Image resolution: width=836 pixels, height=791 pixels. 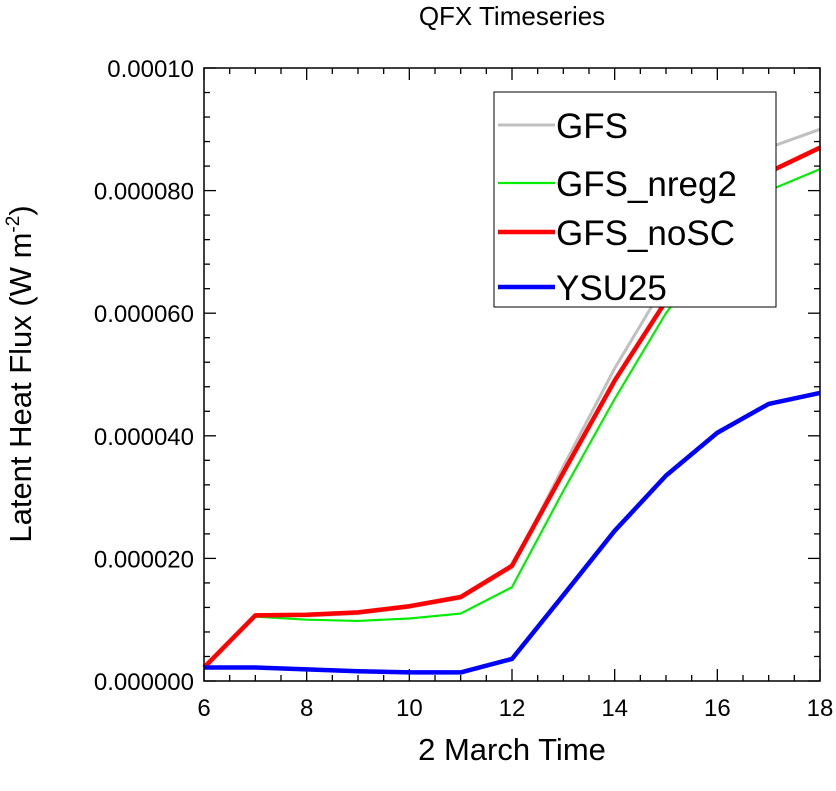 I want to click on x-tick-label: 14, so click(x=614, y=708).